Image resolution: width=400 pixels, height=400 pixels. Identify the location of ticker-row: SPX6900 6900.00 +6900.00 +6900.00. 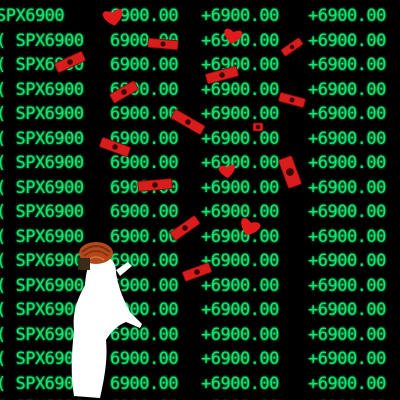
(200, 16).